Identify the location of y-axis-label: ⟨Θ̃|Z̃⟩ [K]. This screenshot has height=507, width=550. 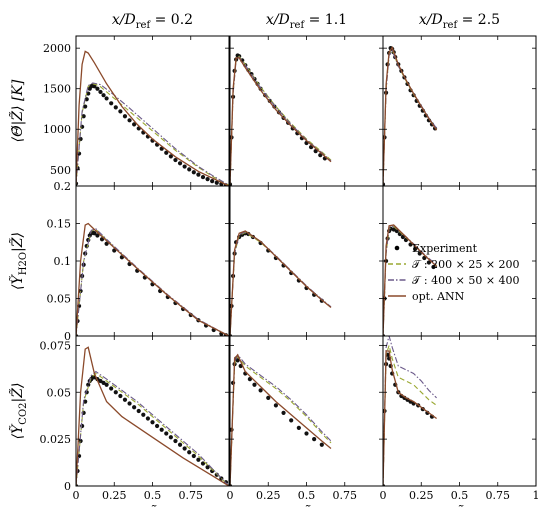
(17, 110).